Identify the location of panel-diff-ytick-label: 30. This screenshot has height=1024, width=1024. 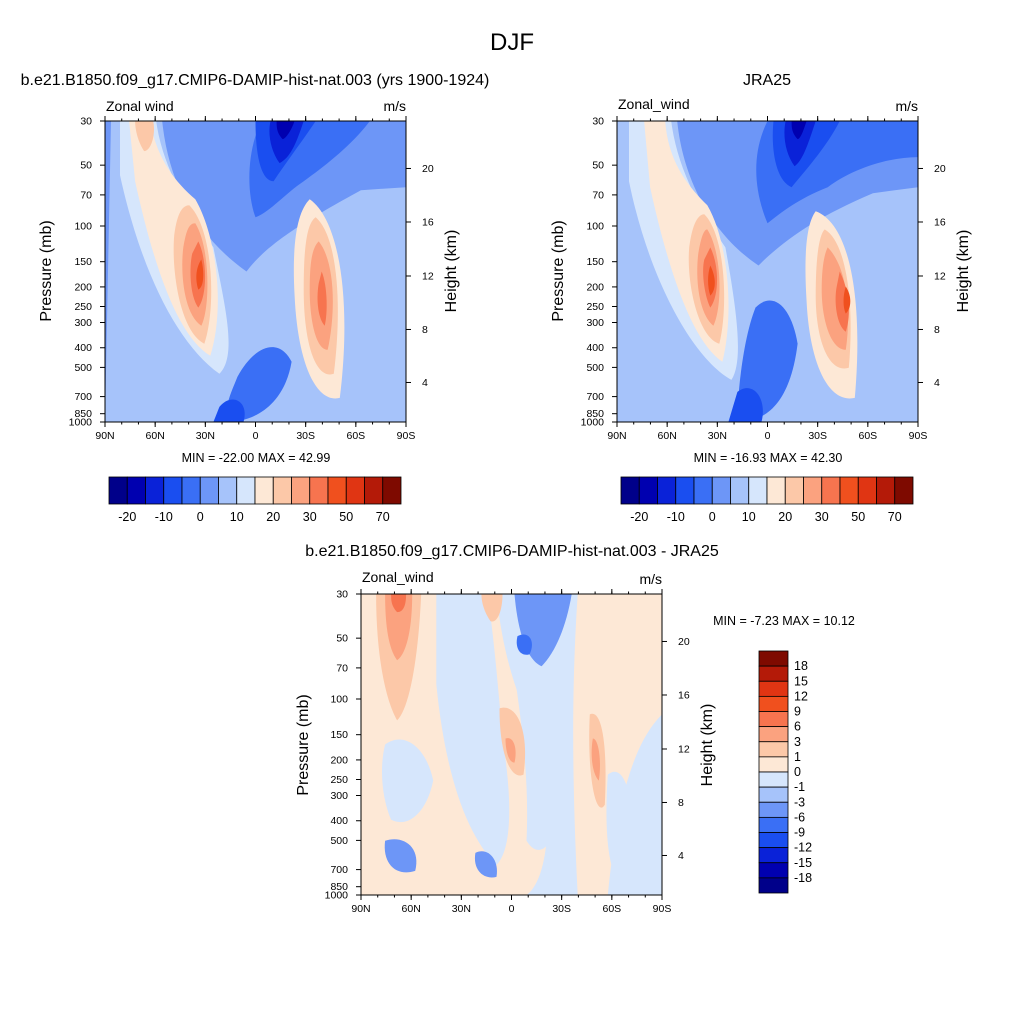
(342, 595).